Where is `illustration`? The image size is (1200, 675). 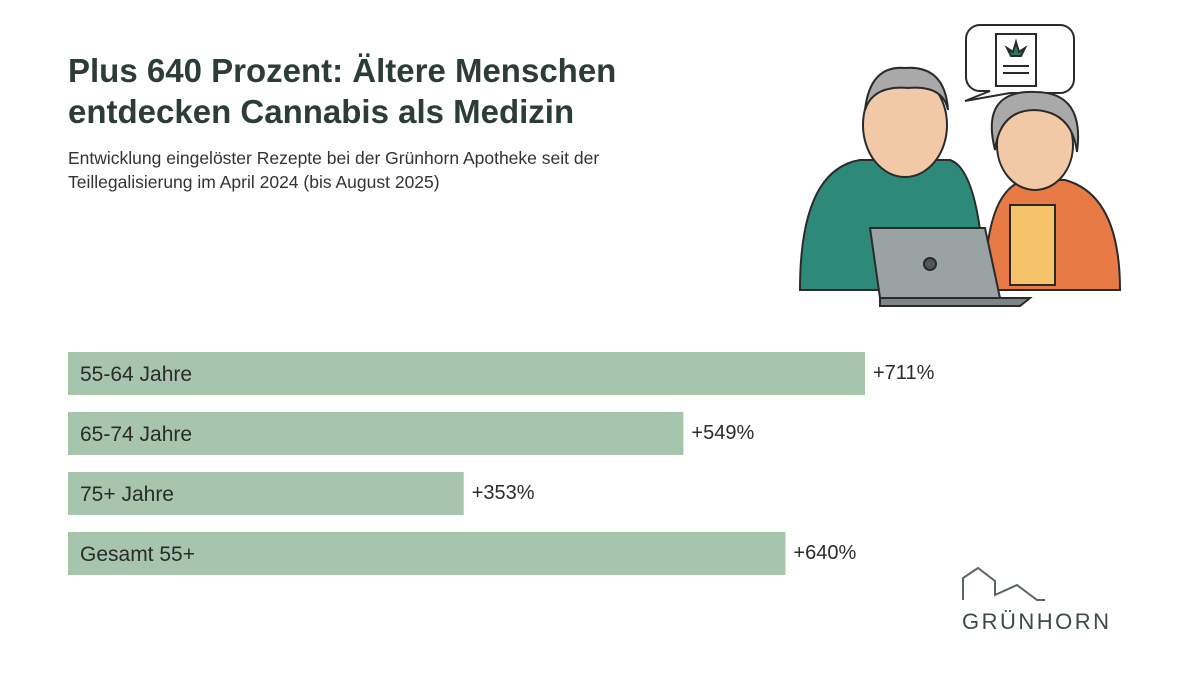 illustration is located at coordinates (960, 165).